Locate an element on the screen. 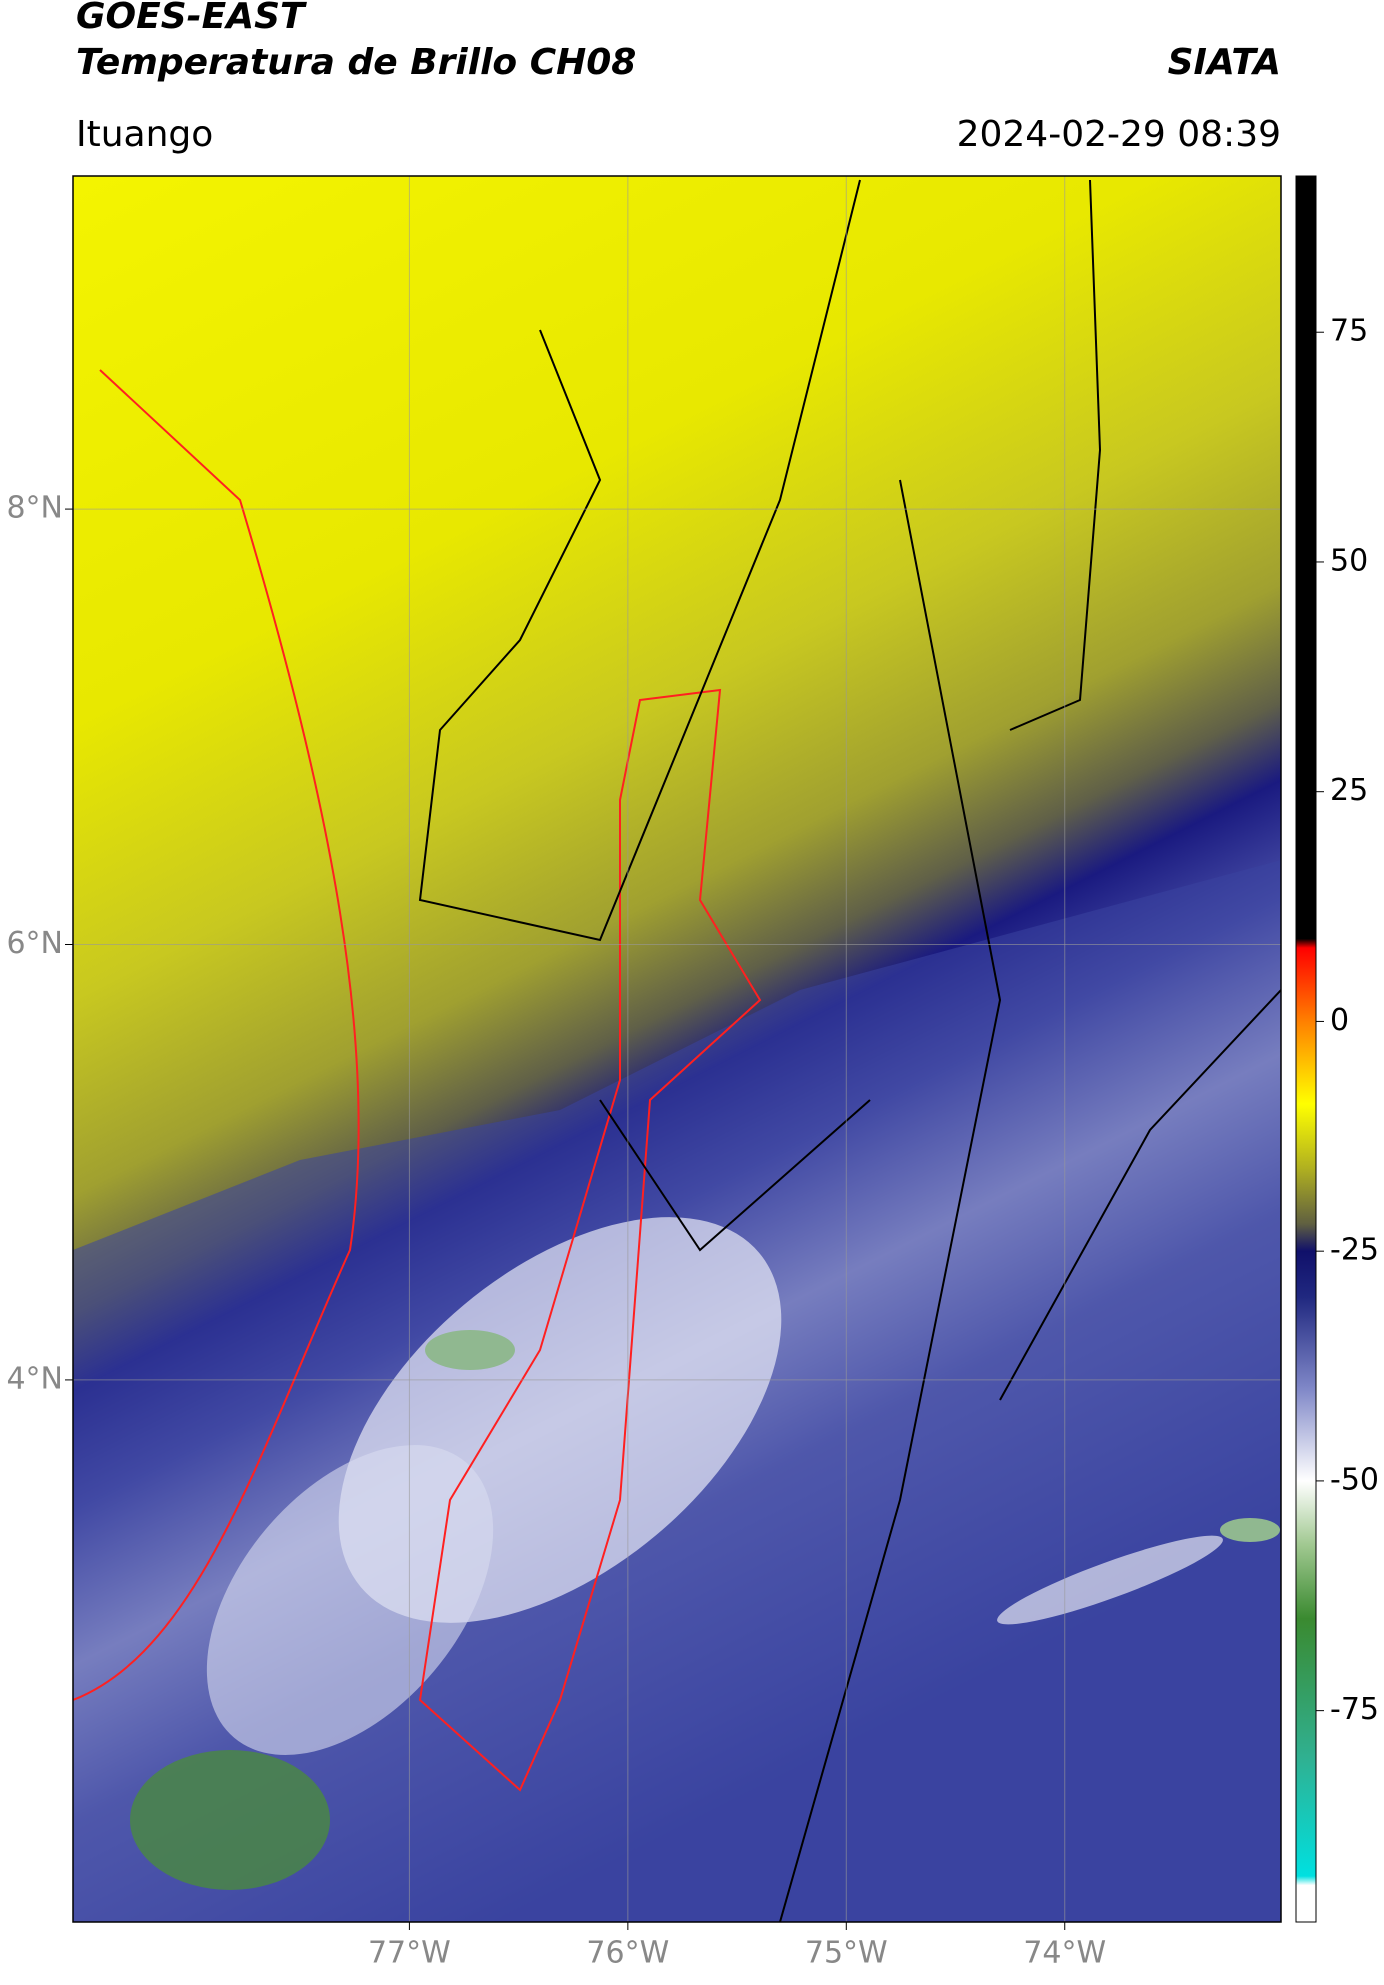 This screenshot has width=1384, height=1985. product: Temperatura de Brillo CH08 is located at coordinates (356, 62).